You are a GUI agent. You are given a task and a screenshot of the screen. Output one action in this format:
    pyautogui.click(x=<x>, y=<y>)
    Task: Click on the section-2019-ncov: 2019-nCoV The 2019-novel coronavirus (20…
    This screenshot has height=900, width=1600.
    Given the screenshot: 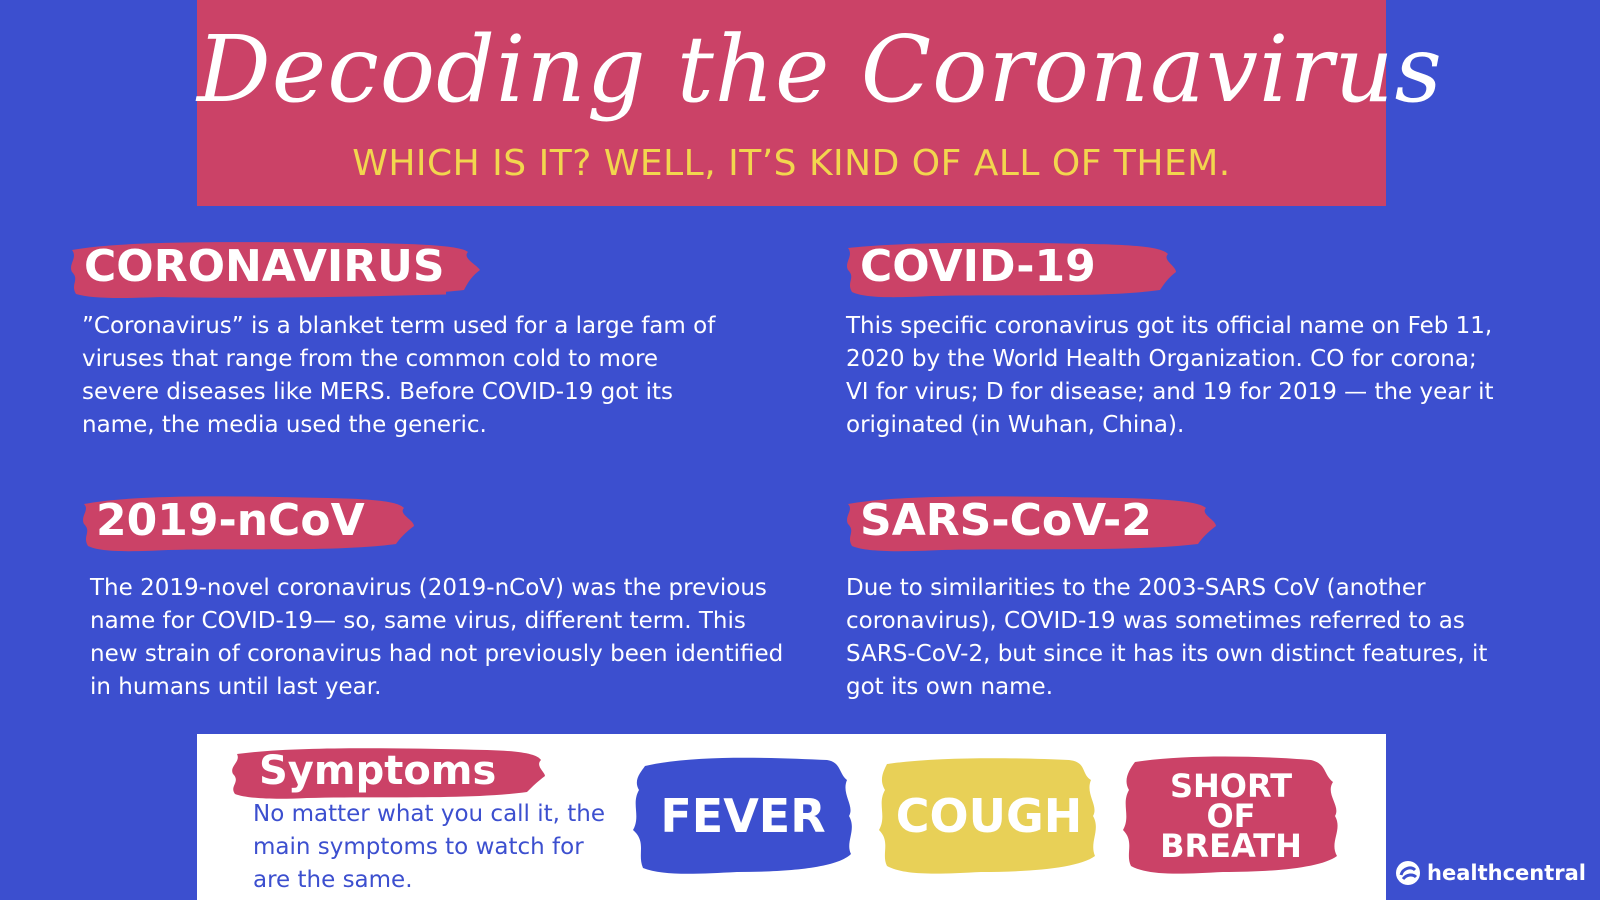 What is the action you would take?
    pyautogui.click(x=438, y=597)
    